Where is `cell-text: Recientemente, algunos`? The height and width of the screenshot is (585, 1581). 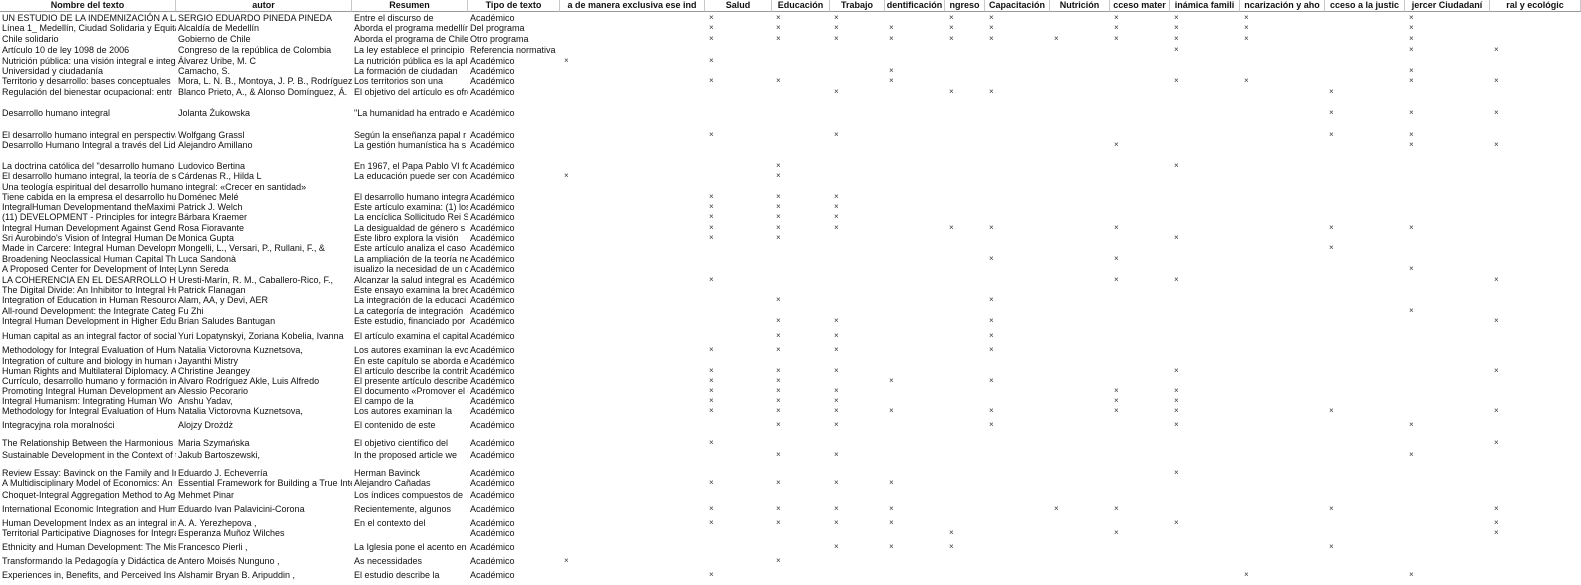
cell-text: Recientemente, algunos is located at coordinates (403, 509).